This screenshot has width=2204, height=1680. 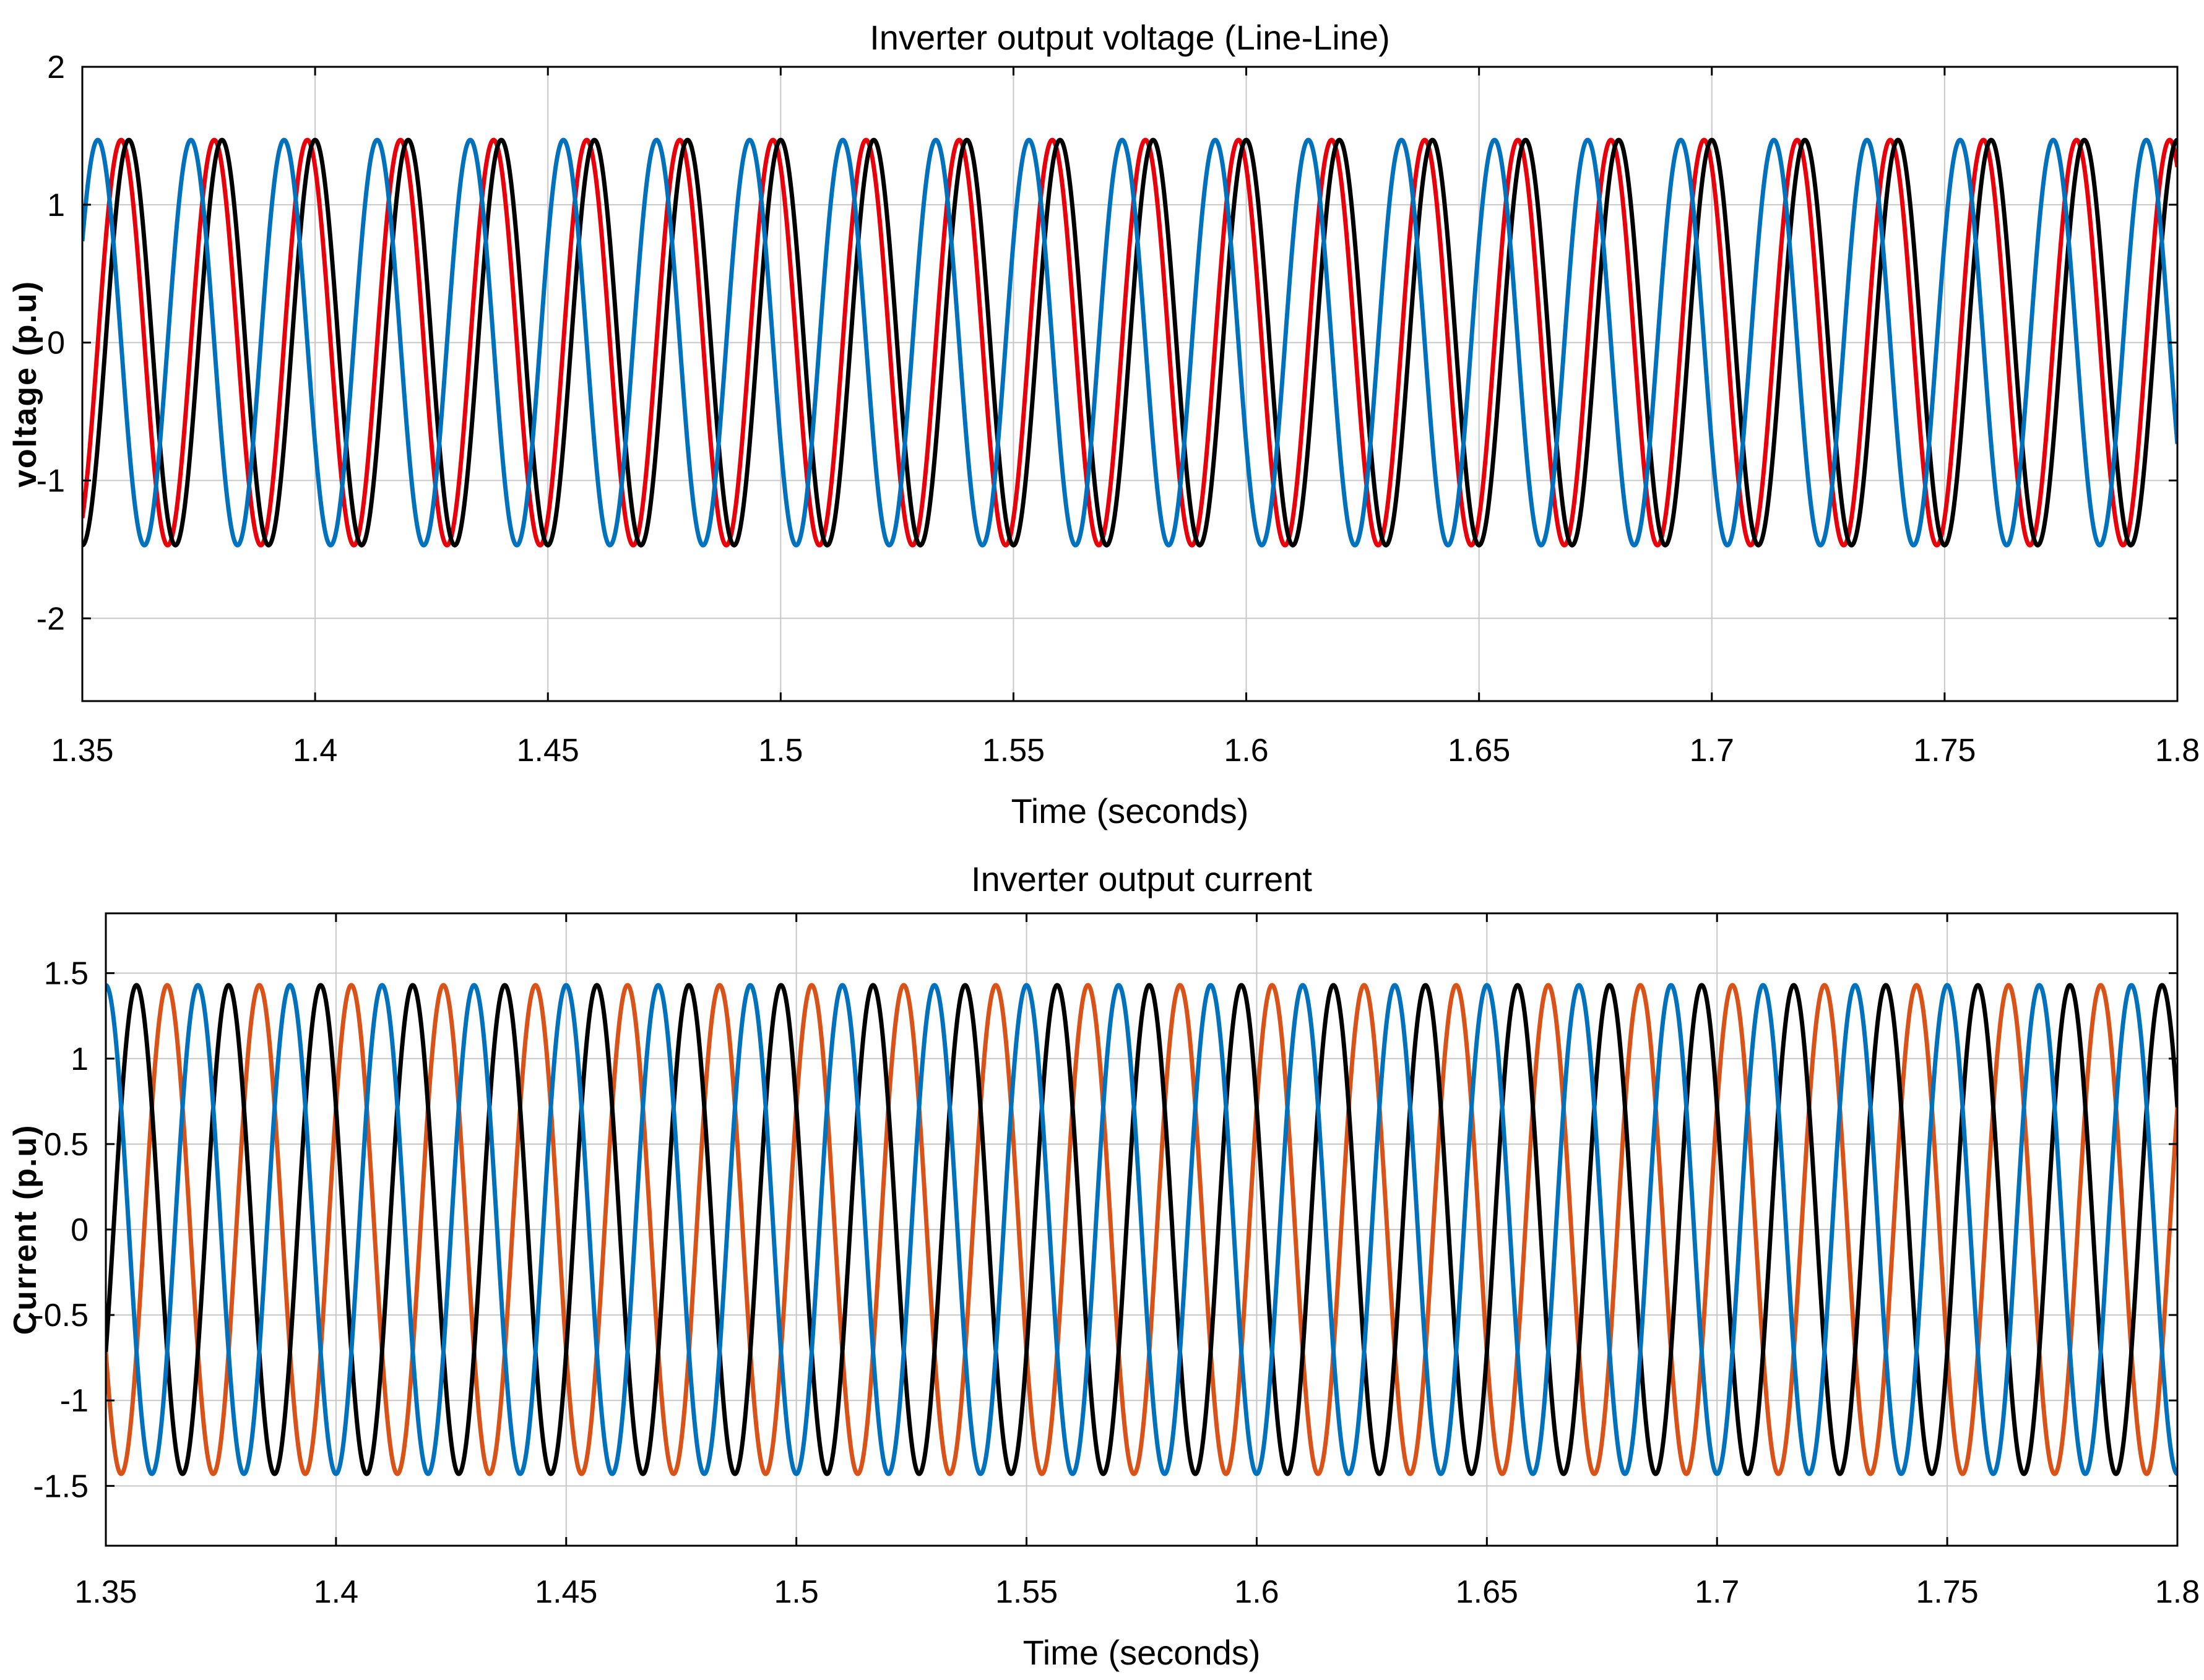 What do you see at coordinates (61, 1315) in the screenshot?
I see `y-tick-label: -0.5` at bounding box center [61, 1315].